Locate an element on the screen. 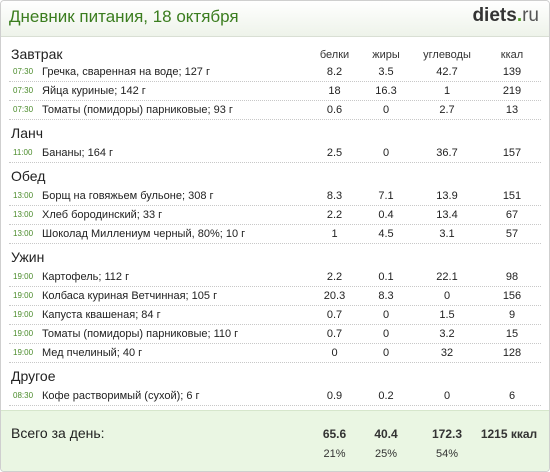 The height and width of the screenshot is (472, 550). food-time: 08:30 is located at coordinates (23, 395).